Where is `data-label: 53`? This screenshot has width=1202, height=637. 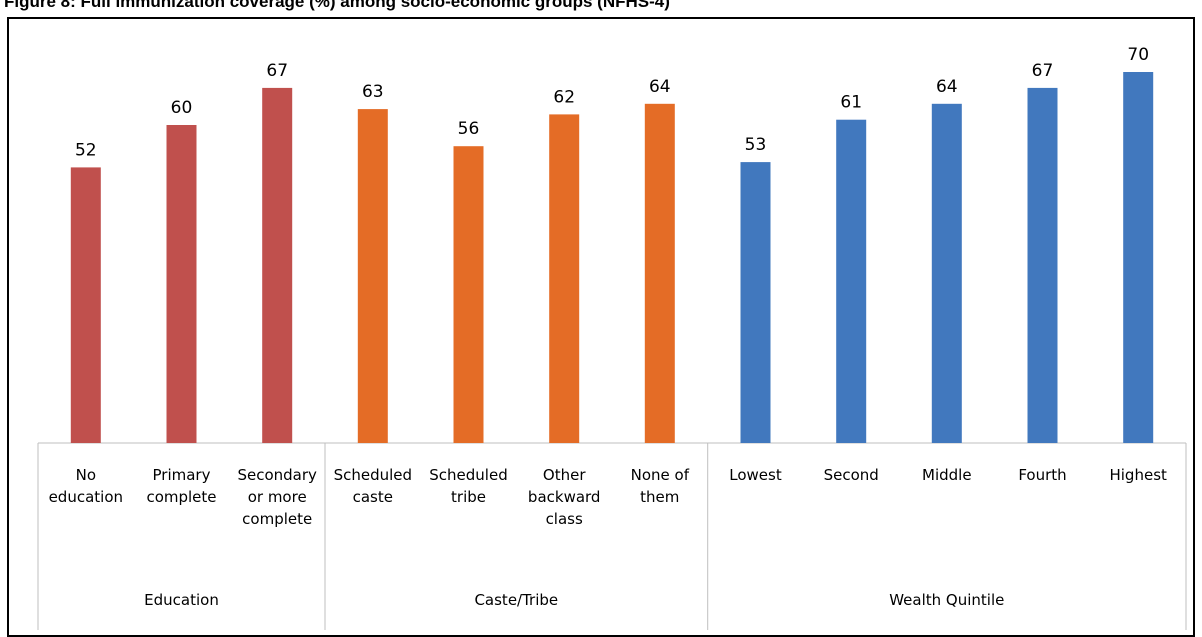 data-label: 53 is located at coordinates (756, 145).